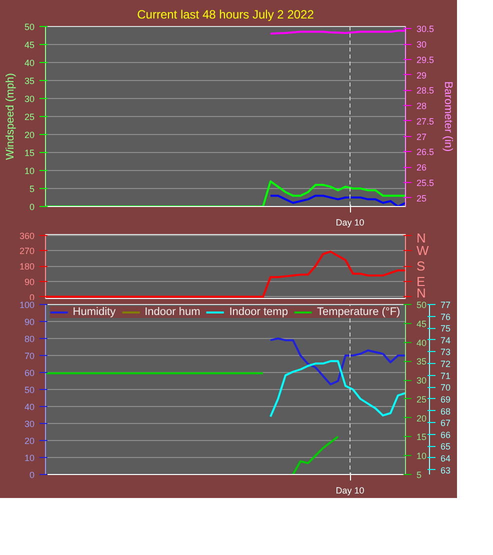  Describe the element at coordinates (29, 339) in the screenshot. I see `y-tick-label: 80` at that location.